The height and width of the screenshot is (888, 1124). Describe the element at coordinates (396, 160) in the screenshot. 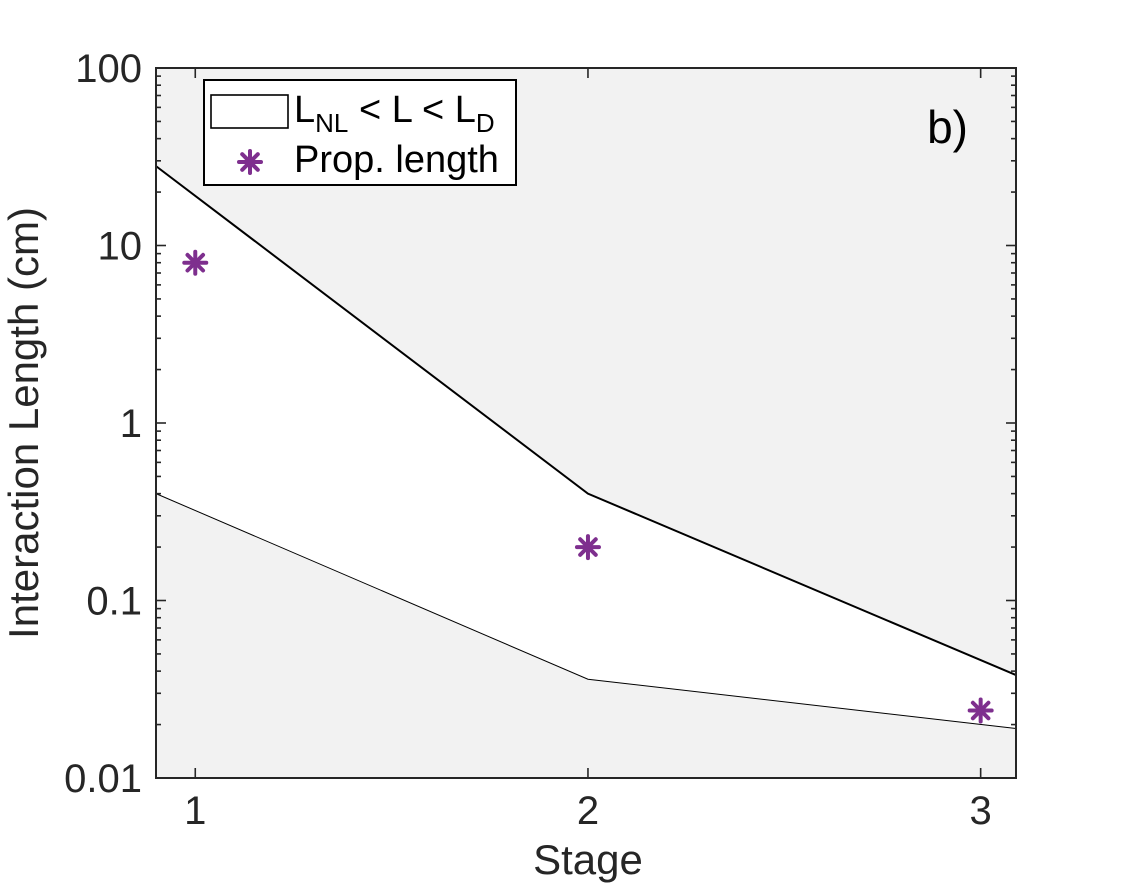

I see `legend-points-label: Prop. length` at that location.